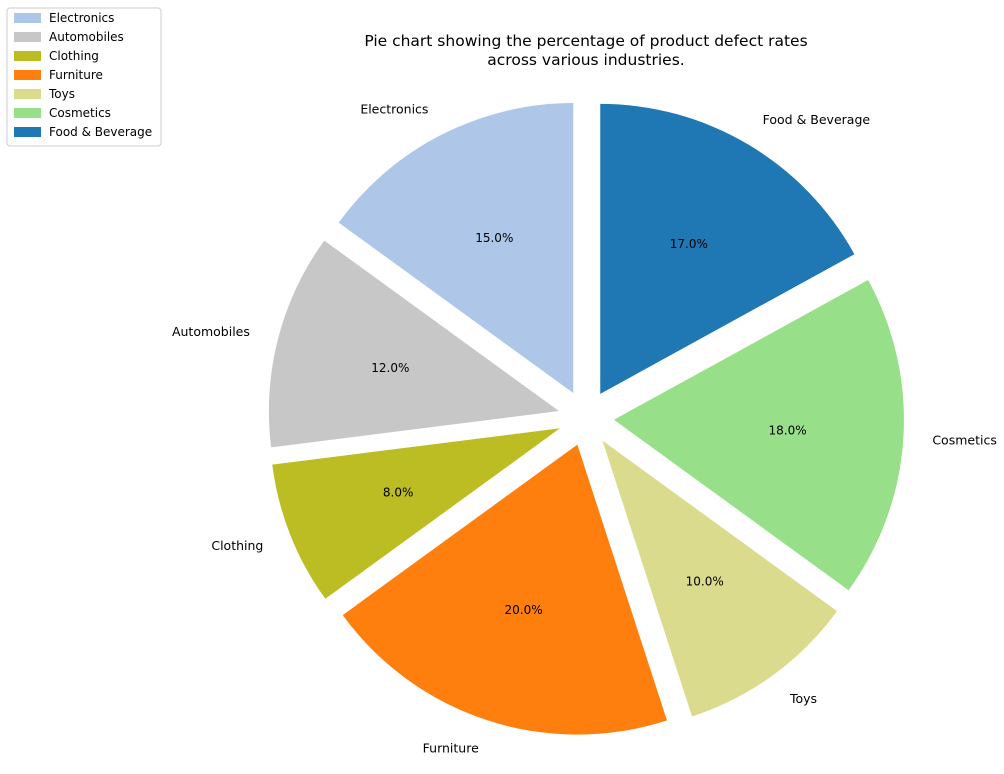 This screenshot has width=1004, height=774. I want to click on pie-slice-automobiles, so click(413, 344).